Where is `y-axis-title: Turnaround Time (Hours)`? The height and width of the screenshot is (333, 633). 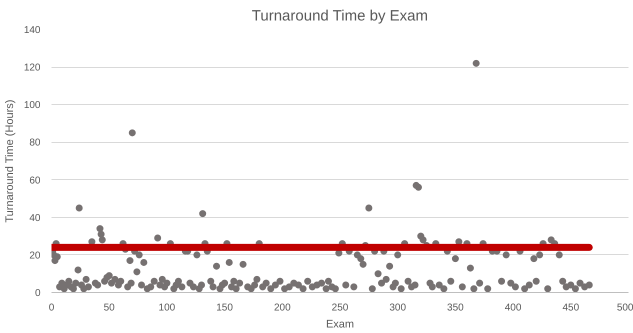
y-axis-title: Turnaround Time (Hours) is located at coordinates (10, 161).